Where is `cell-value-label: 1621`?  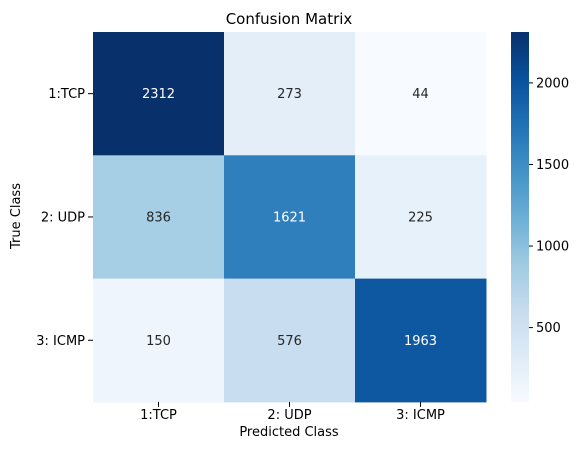
cell-value-label: 1621 is located at coordinates (289, 217).